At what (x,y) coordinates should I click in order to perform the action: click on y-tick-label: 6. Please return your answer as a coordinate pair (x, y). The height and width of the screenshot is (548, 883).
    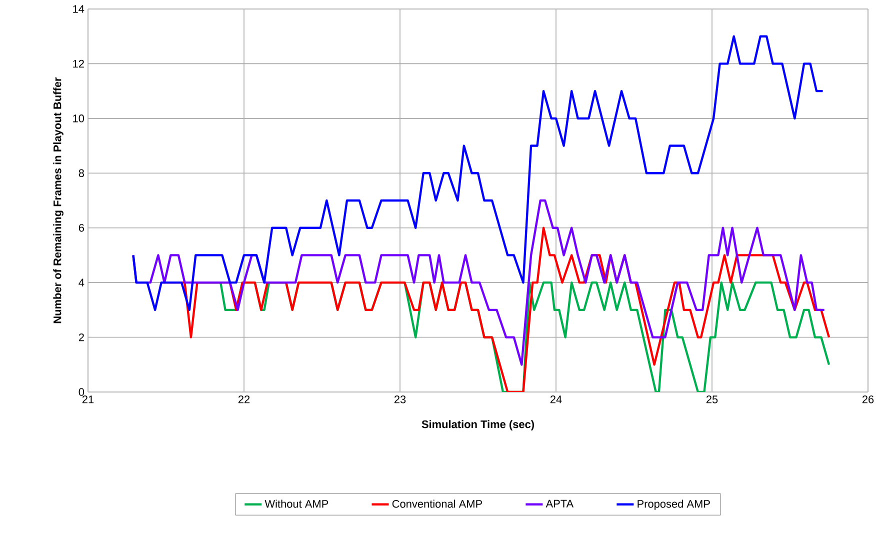
    Looking at the image, I should click on (81, 228).